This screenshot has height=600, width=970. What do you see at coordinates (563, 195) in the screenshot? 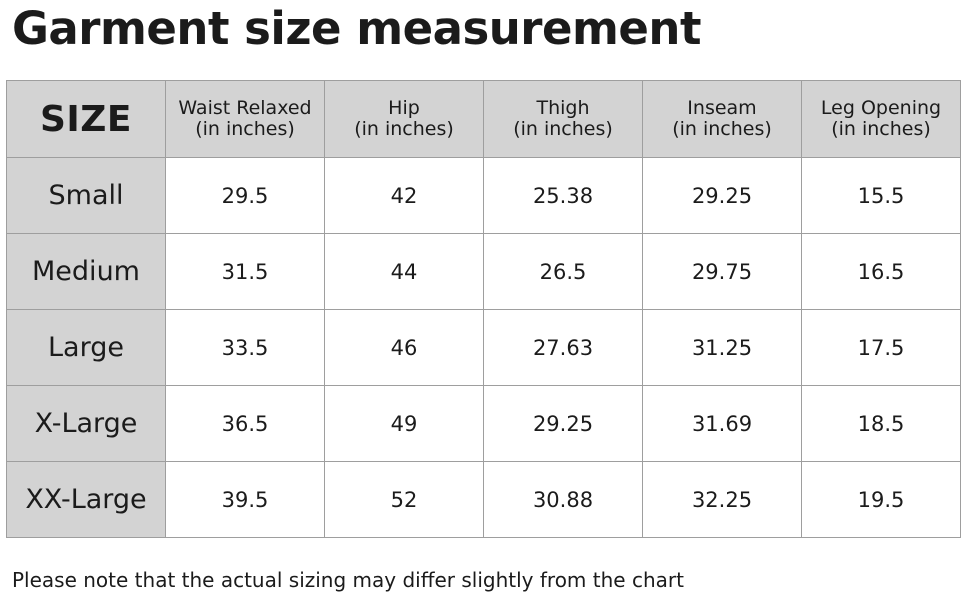
I see `table-cell: 25.38` at bounding box center [563, 195].